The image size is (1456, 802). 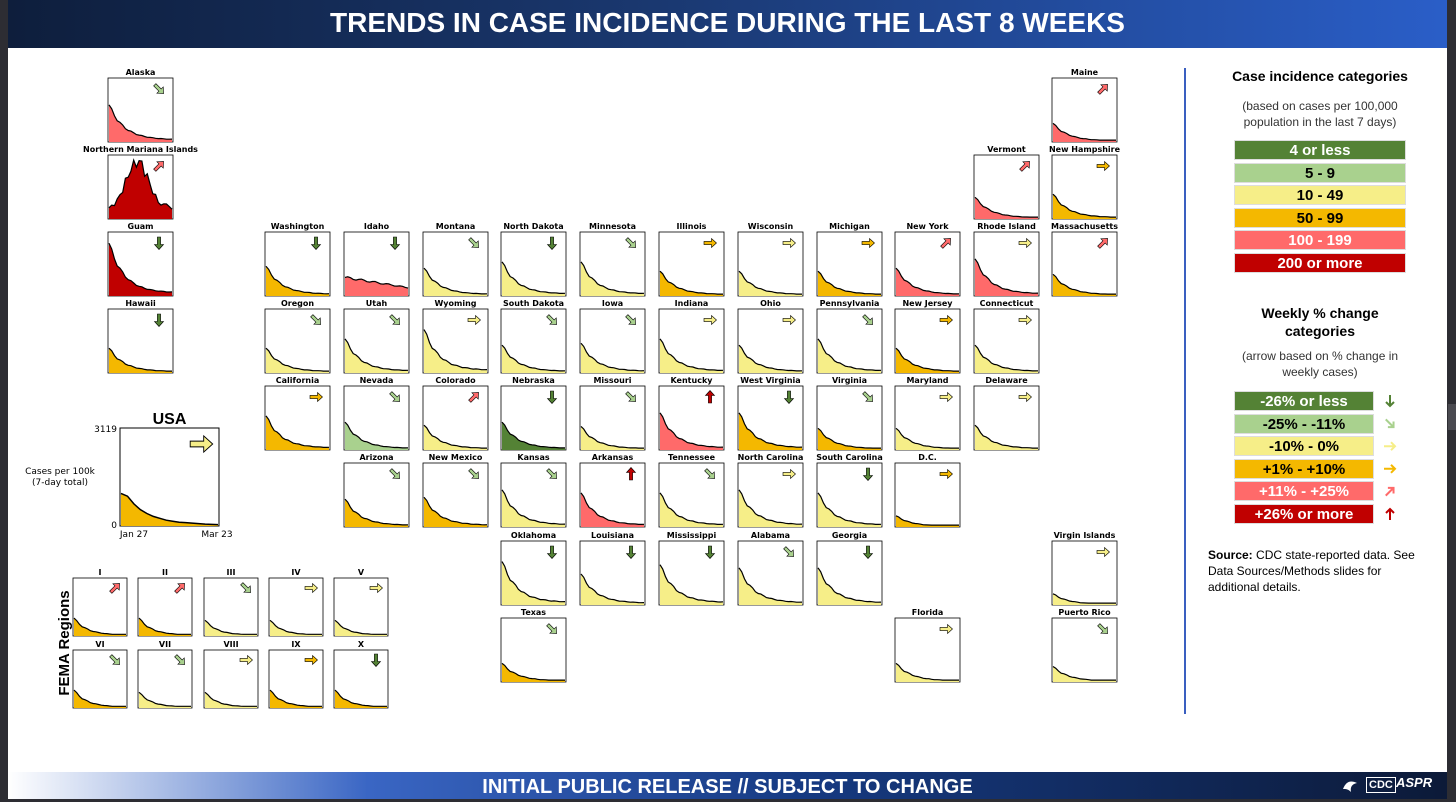 What do you see at coordinates (376, 259) in the screenshot?
I see `tile-idaho: Idaho` at bounding box center [376, 259].